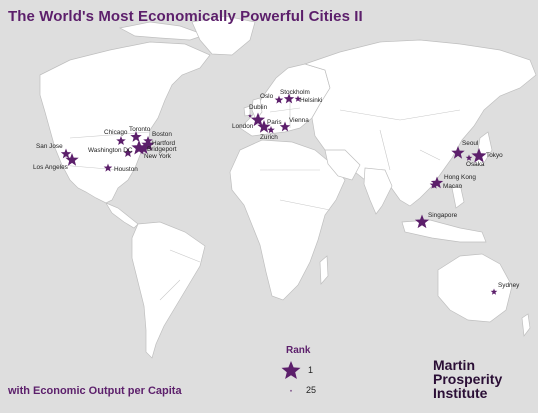  Describe the element at coordinates (264, 126) in the screenshot. I see `city-star-paris` at that location.